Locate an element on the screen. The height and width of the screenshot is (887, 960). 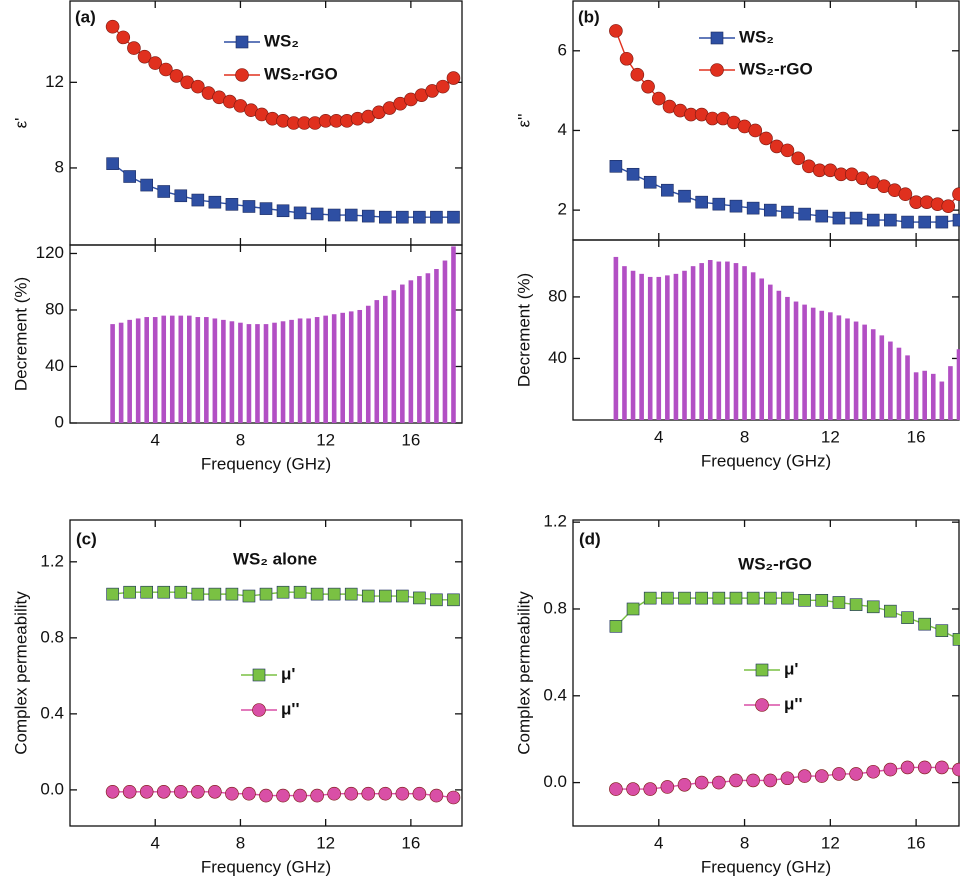
y-tick-label: 80 is located at coordinates (54, 308).